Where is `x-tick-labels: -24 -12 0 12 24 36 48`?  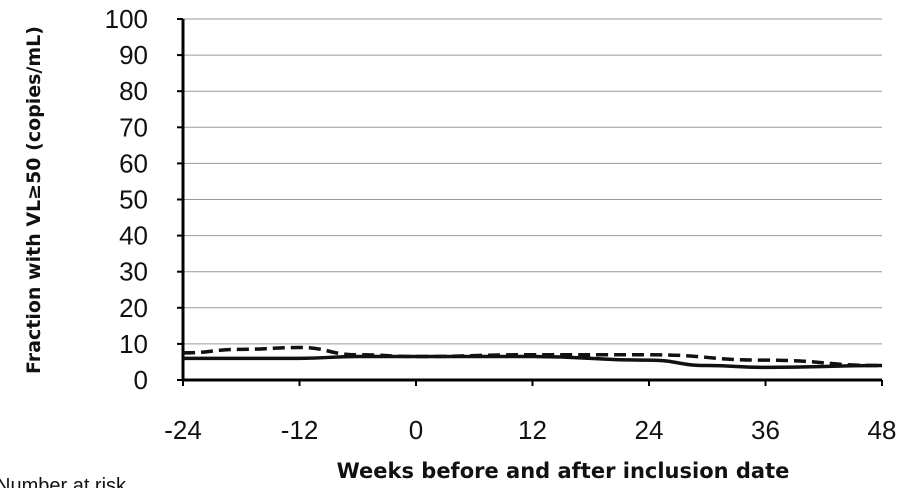
x-tick-labels: -24 -12 0 12 24 36 48 is located at coordinates (530, 430).